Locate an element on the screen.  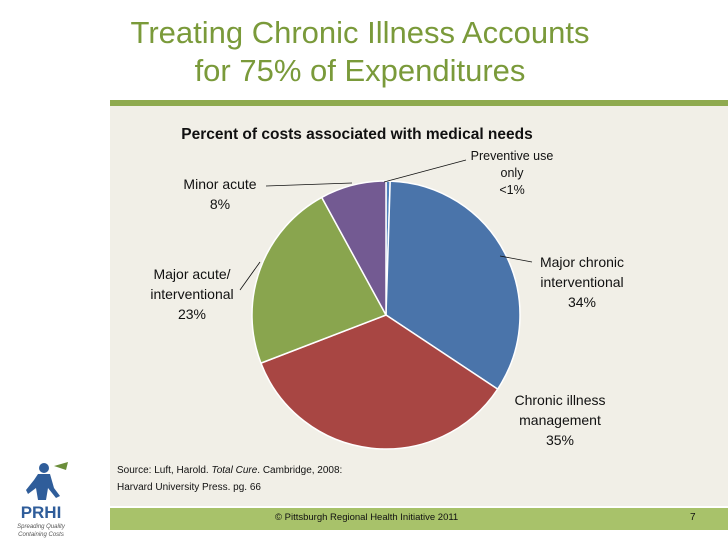
source-suffix: . Cambridge, 2008: is located at coordinates (300, 470).